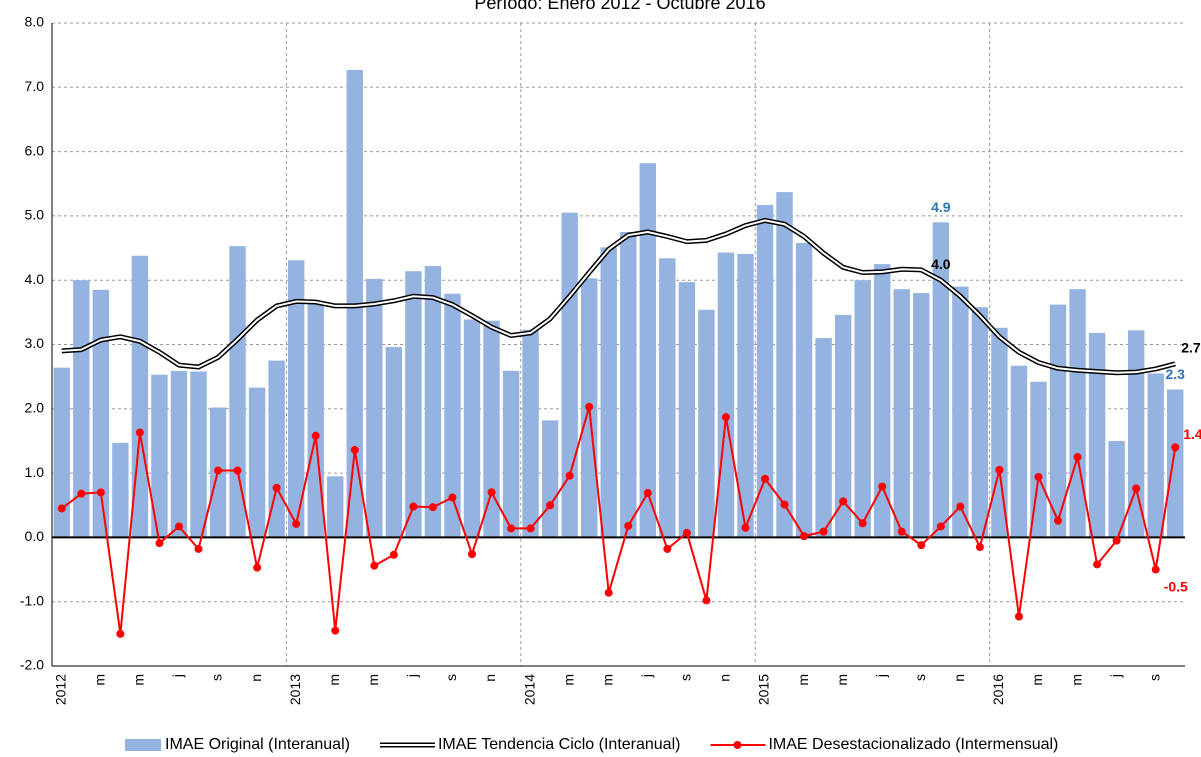 The width and height of the screenshot is (1201, 757). I want to click on x-tick-label: 2016, so click(998, 689).